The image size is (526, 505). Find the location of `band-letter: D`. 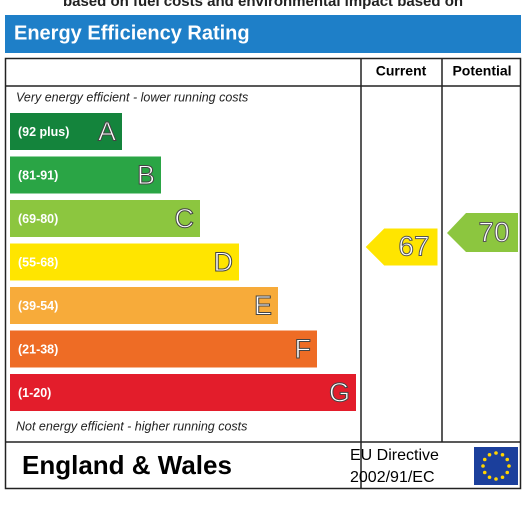

band-letter: D is located at coordinates (224, 262).